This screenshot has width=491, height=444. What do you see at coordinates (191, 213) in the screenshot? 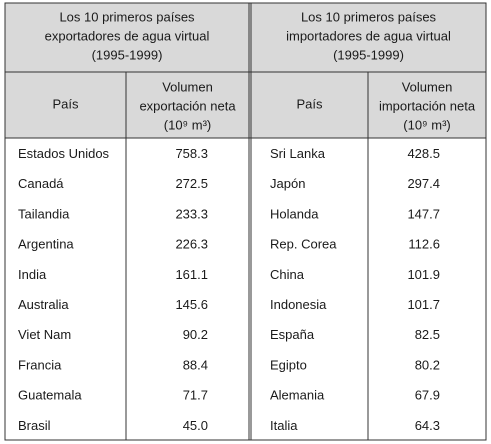
I see `value-cell: 233.3` at bounding box center [191, 213].